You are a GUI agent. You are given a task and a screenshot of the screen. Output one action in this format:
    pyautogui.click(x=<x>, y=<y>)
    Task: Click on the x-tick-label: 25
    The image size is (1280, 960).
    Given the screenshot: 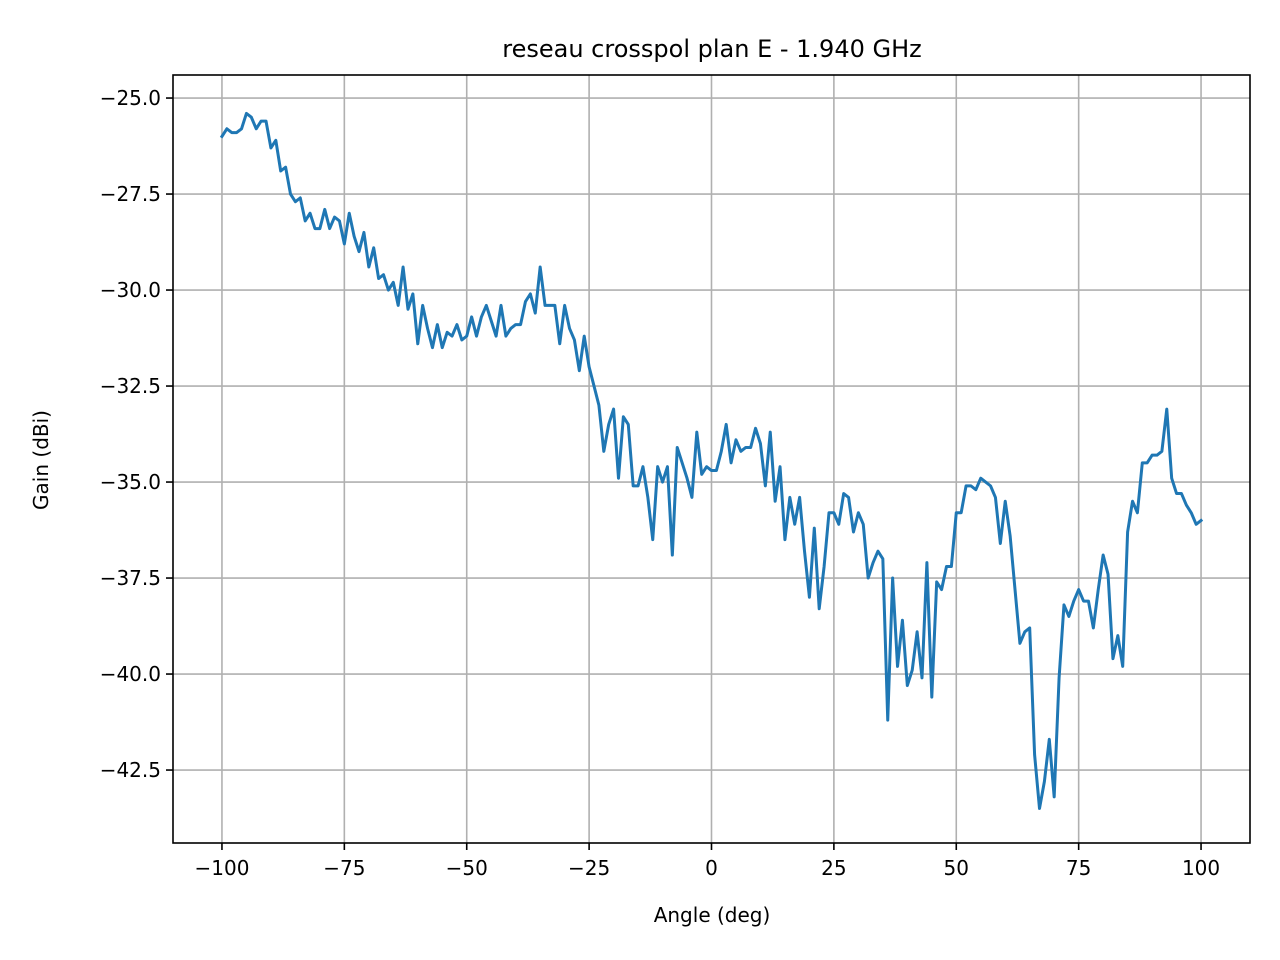 What is the action you would take?
    pyautogui.click(x=833, y=868)
    